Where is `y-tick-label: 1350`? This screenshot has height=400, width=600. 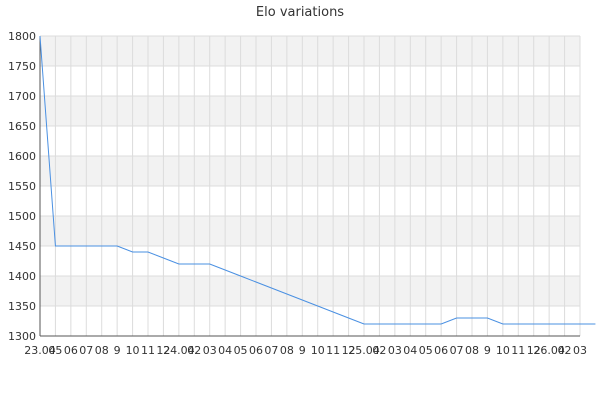
y-tick-label: 1350 is located at coordinates (22, 306).